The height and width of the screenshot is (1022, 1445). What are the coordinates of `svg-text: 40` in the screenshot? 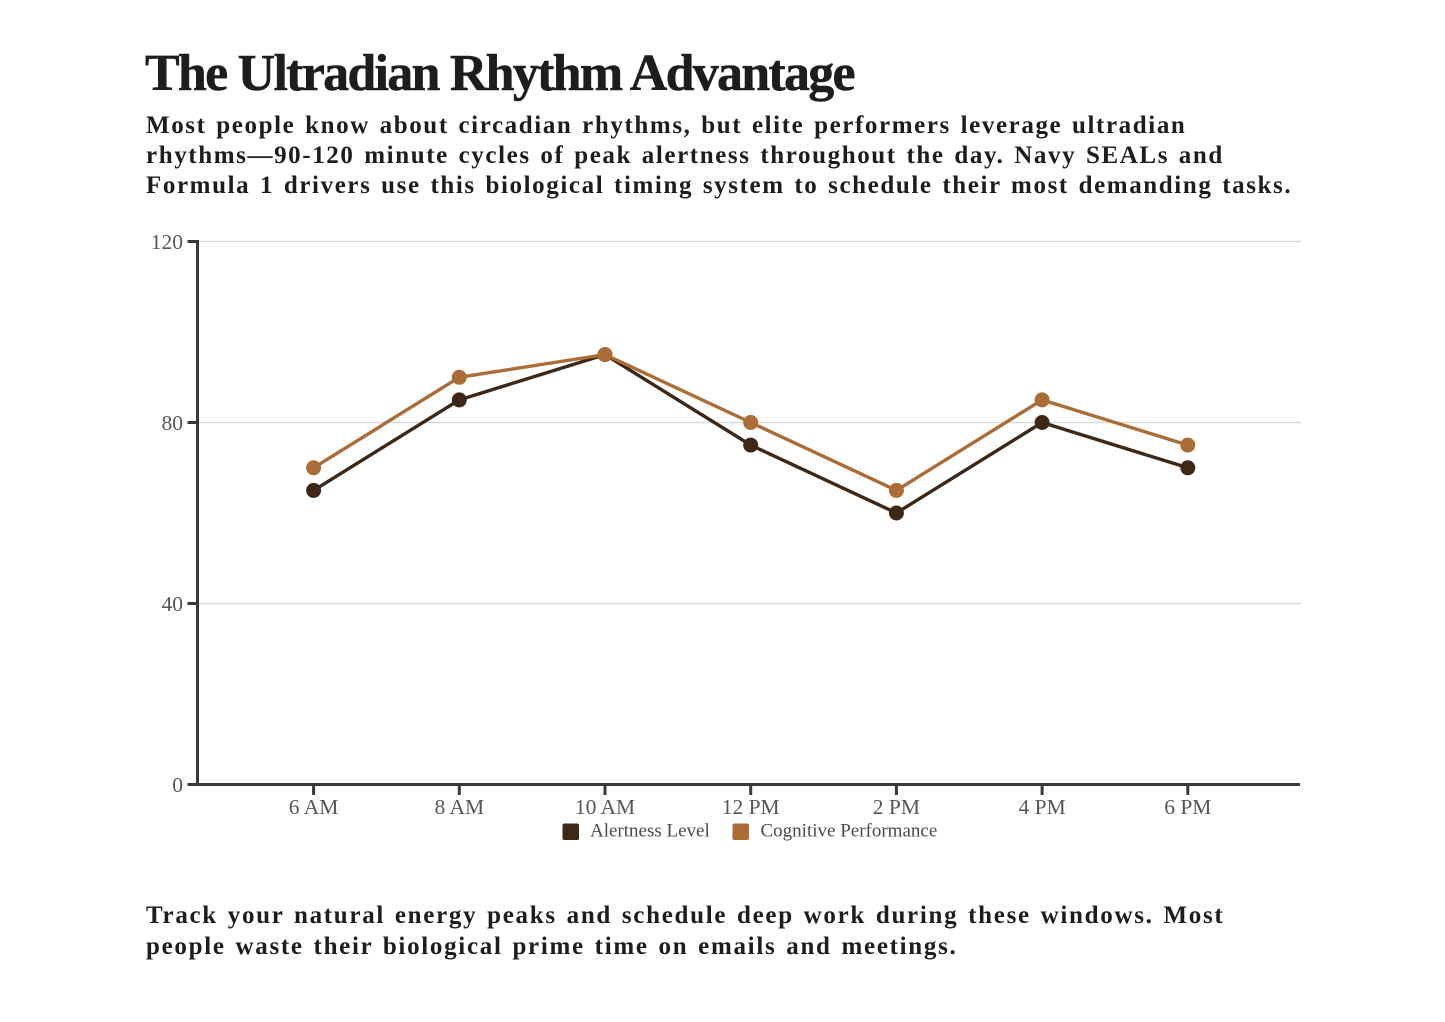 It's located at (173, 604).